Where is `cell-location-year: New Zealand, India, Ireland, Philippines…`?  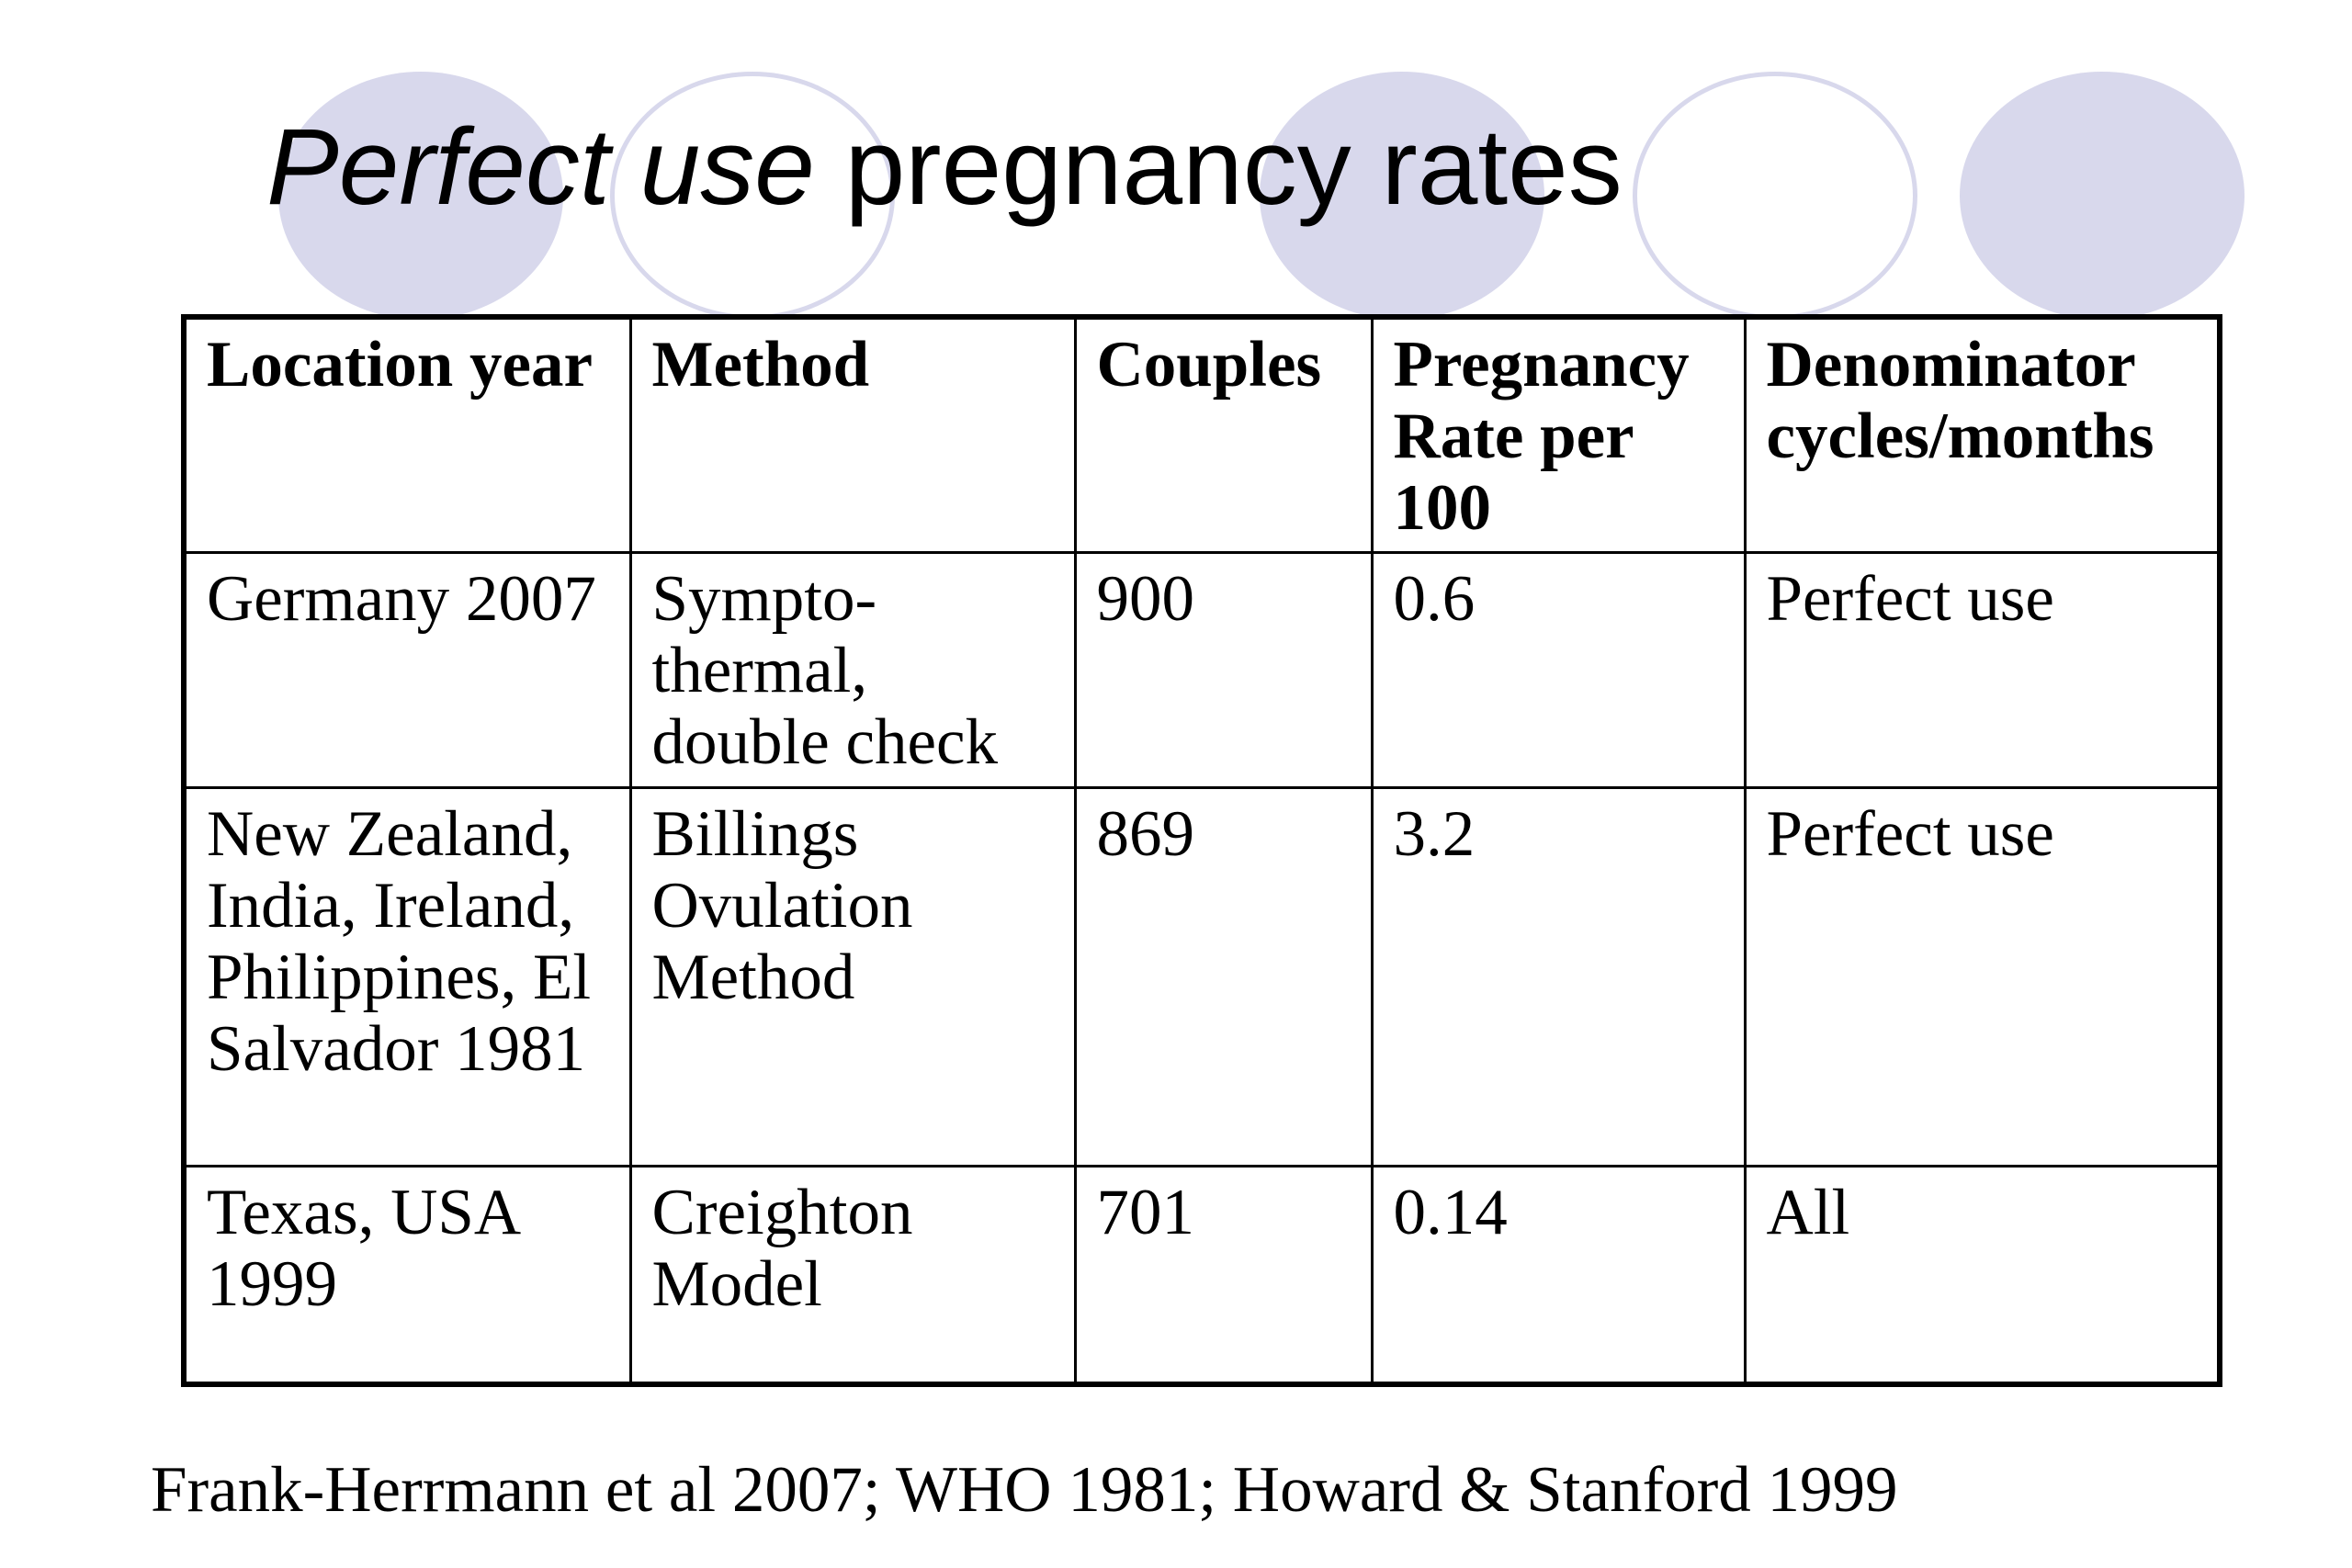 cell-location-year: New Zealand, India, Ireland, Philippines… is located at coordinates (407, 976).